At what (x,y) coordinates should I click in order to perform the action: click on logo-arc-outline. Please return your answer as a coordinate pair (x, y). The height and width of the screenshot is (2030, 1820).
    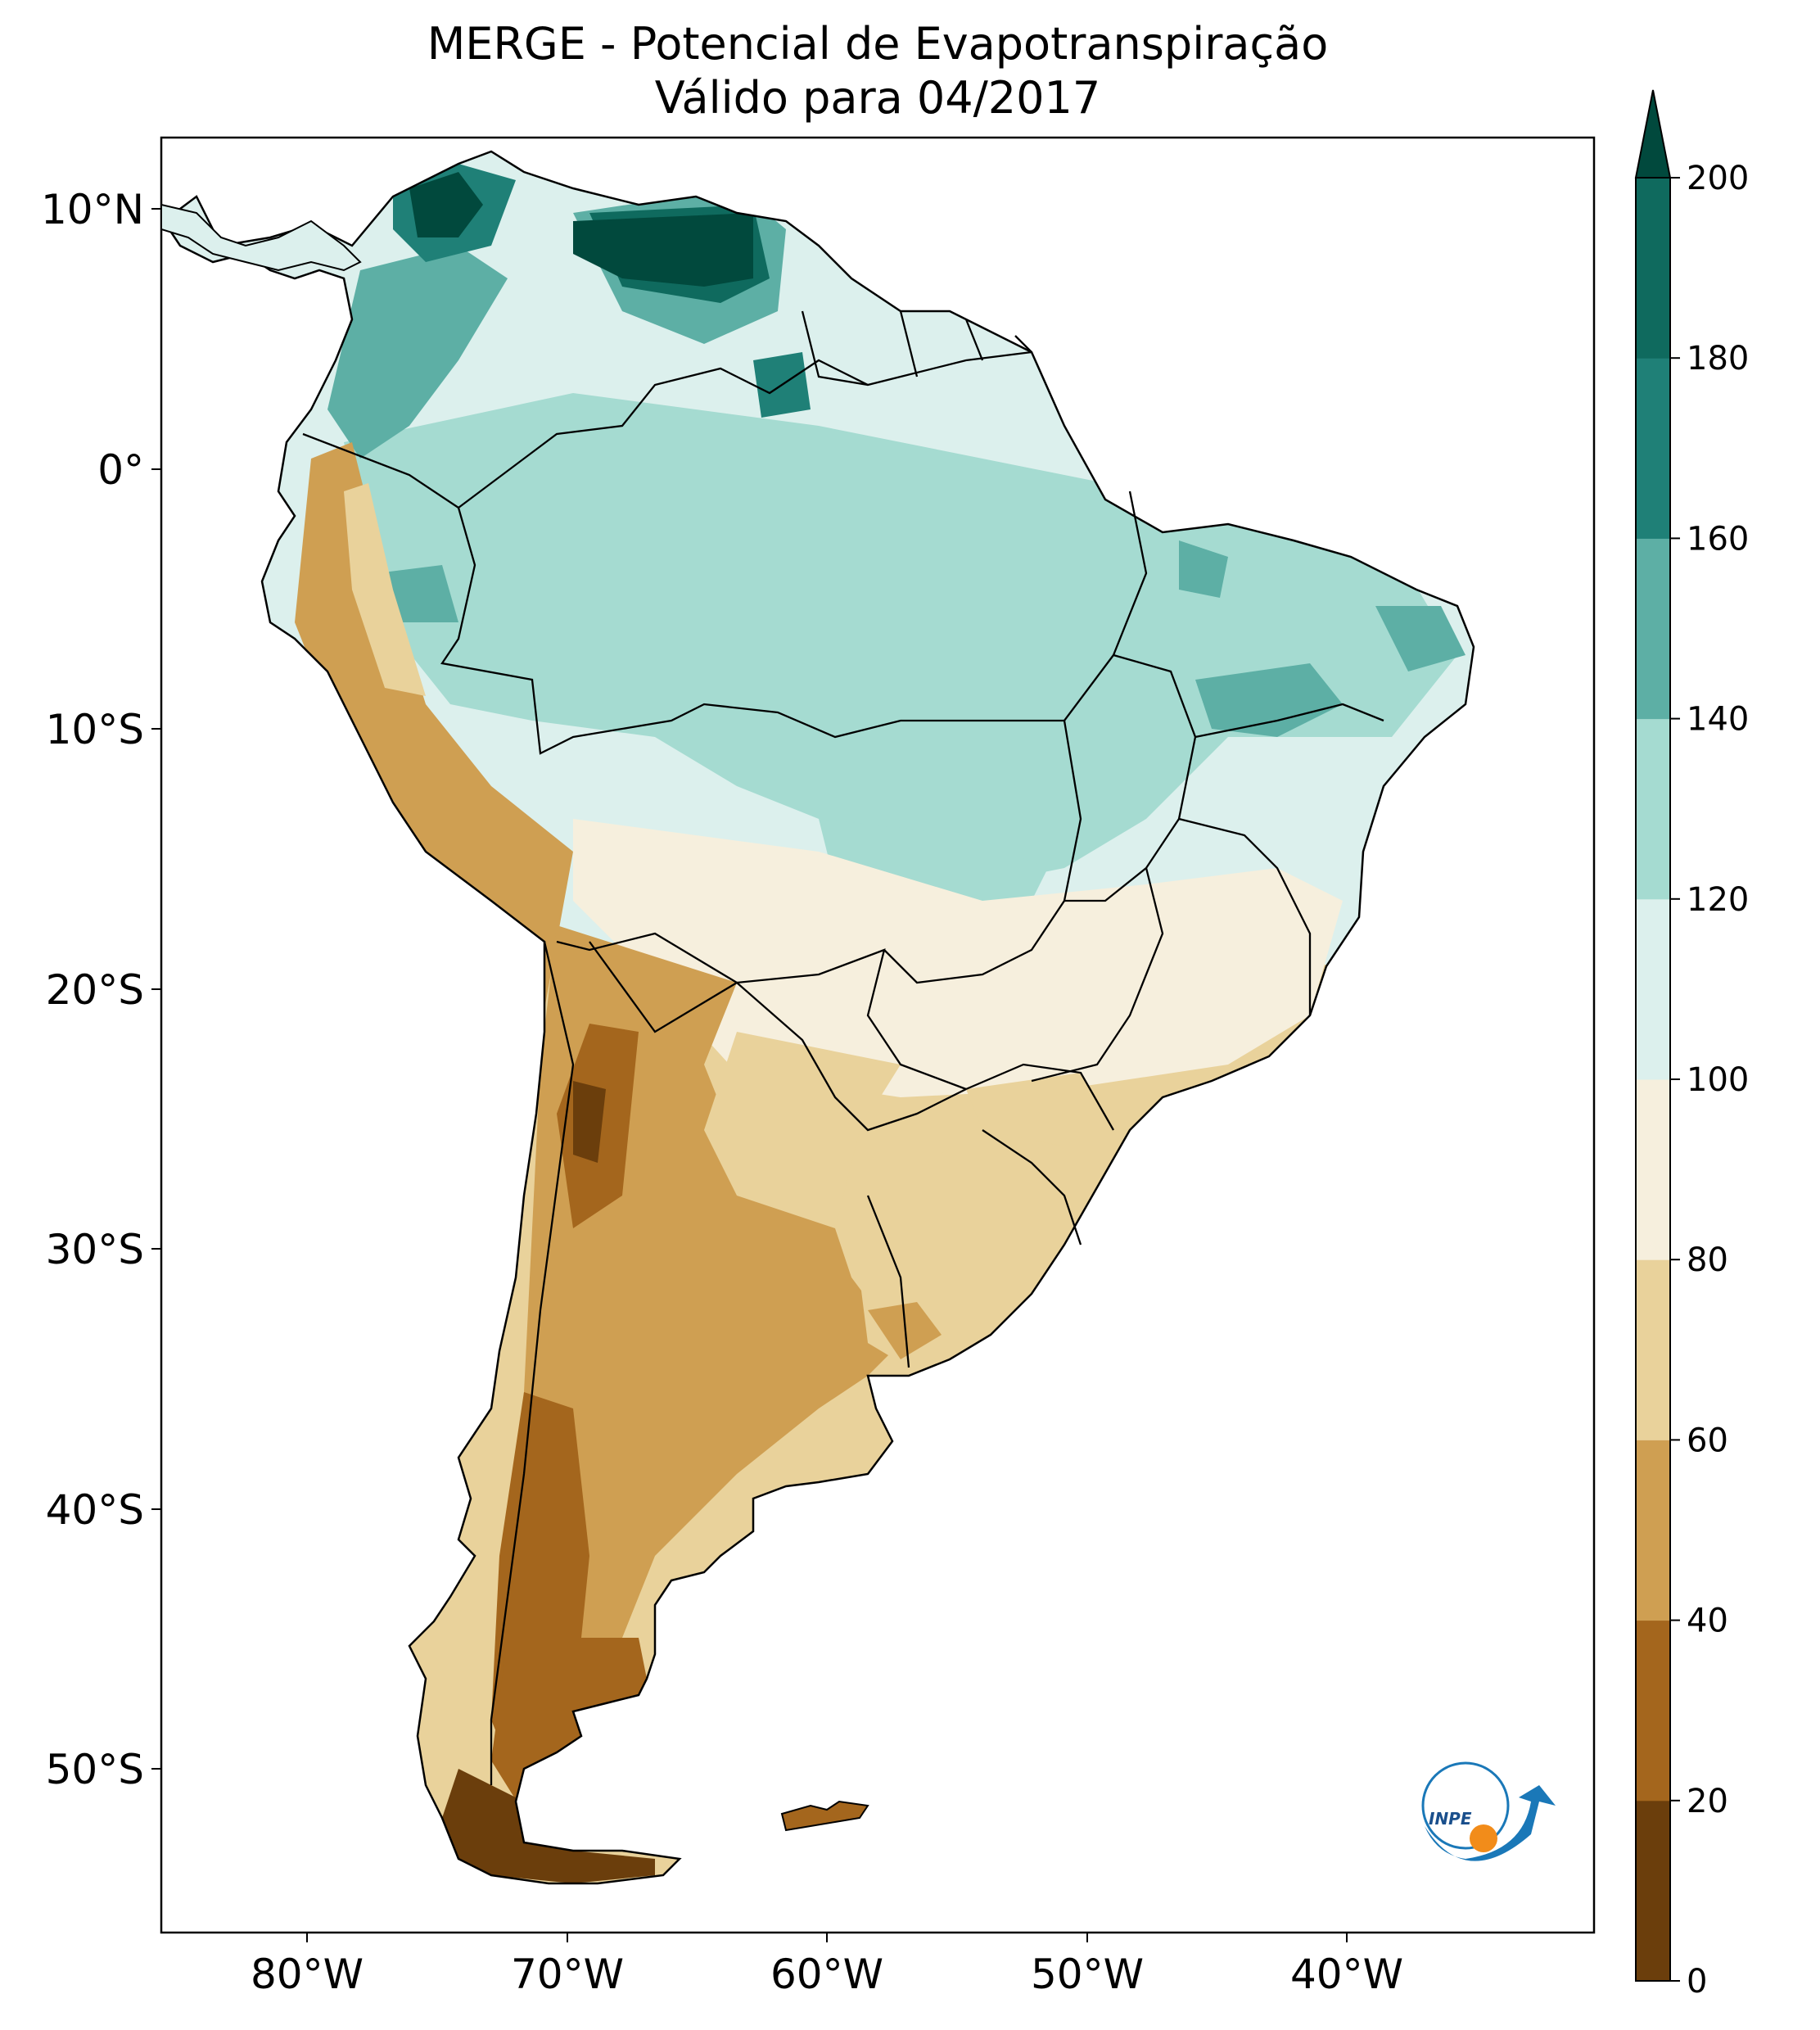
    Looking at the image, I should click on (1465, 1805).